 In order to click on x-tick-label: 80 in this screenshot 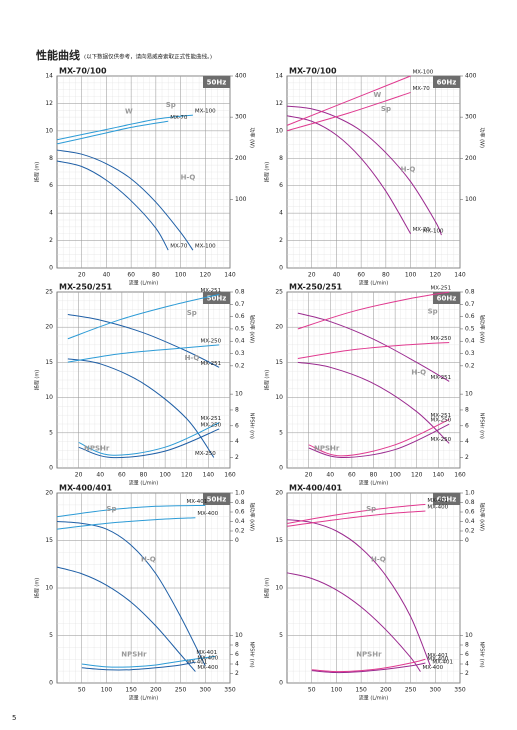, I will do `click(374, 475)`.